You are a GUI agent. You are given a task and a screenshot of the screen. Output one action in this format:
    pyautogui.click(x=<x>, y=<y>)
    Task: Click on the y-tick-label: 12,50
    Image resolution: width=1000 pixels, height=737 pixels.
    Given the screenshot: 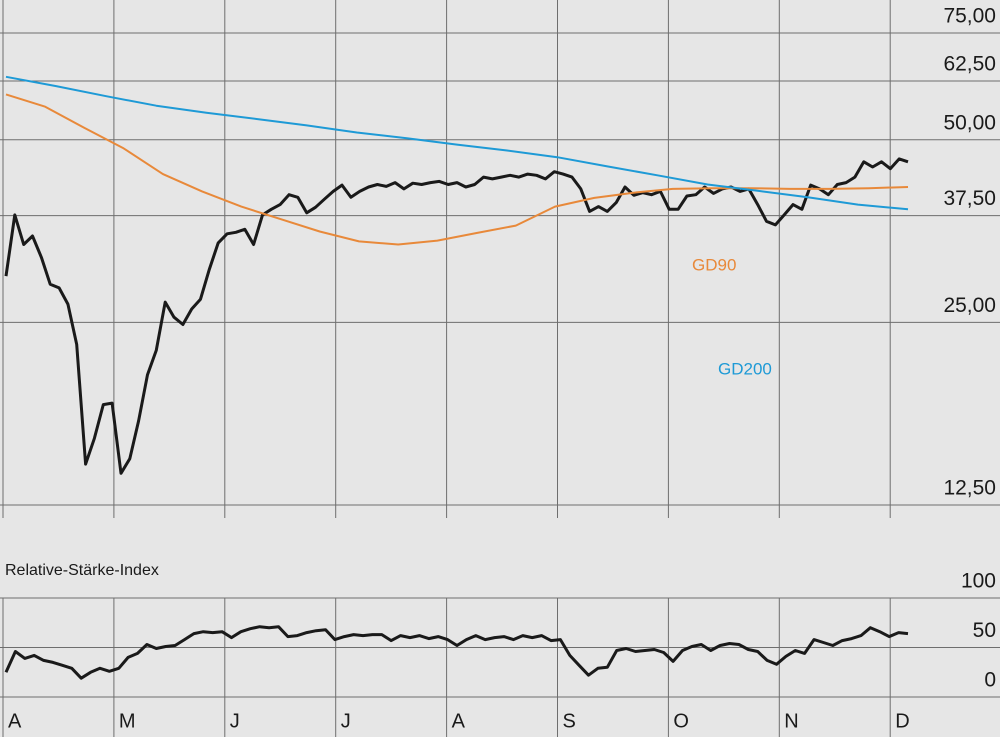 What is the action you would take?
    pyautogui.click(x=969, y=488)
    